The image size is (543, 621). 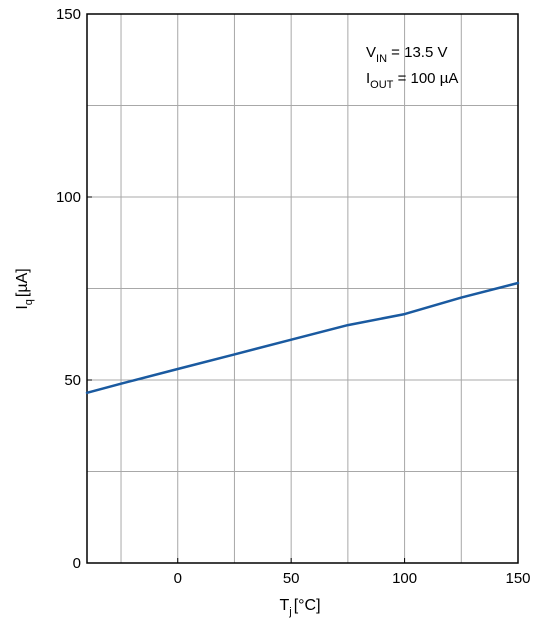 I want to click on x-tick-label: 100, so click(x=404, y=578).